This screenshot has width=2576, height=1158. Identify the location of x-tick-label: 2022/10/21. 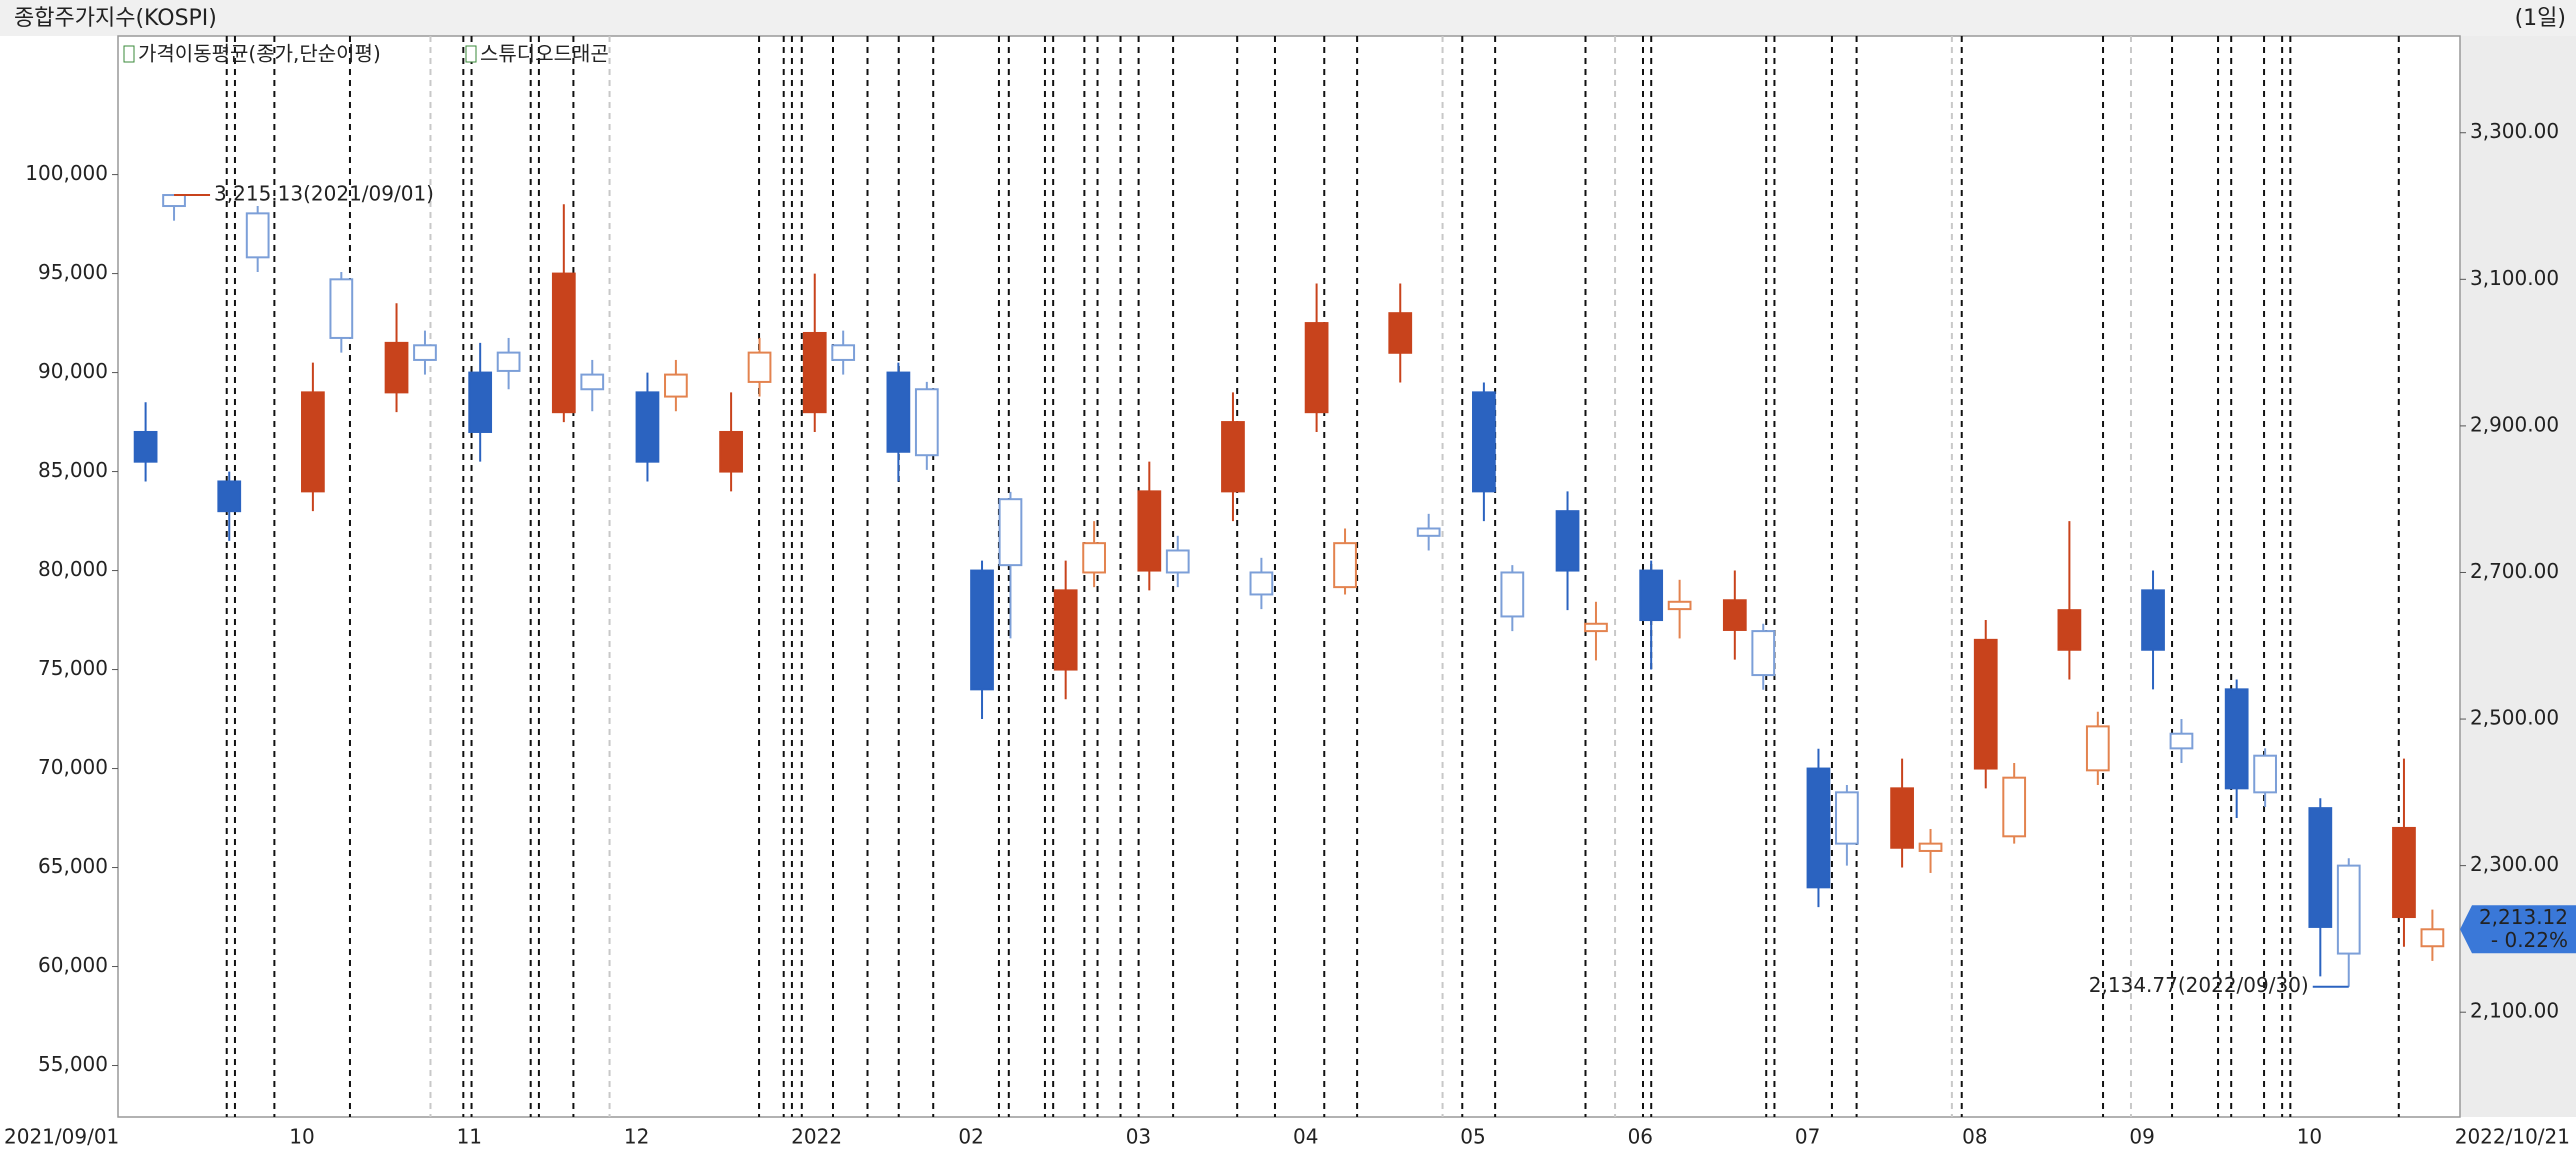
(2512, 1137).